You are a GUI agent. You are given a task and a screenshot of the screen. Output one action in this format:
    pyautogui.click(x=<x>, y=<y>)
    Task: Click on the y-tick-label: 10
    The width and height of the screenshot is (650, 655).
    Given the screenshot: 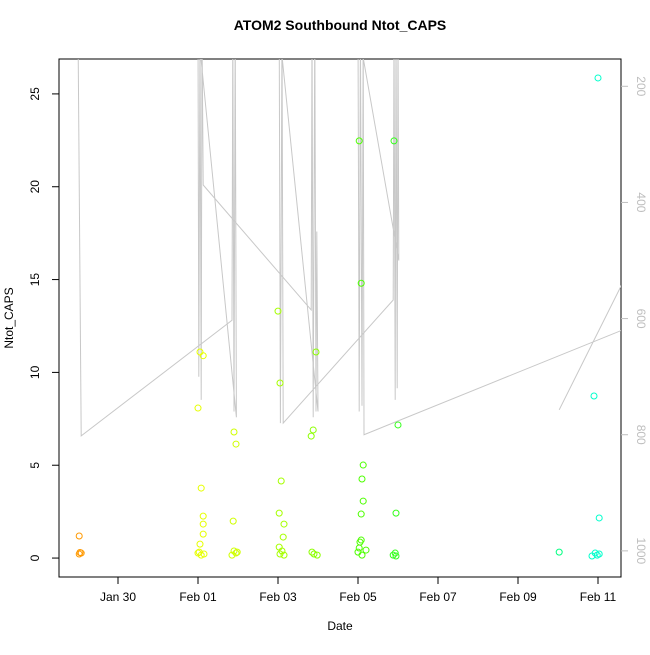 What is the action you would take?
    pyautogui.click(x=35, y=372)
    